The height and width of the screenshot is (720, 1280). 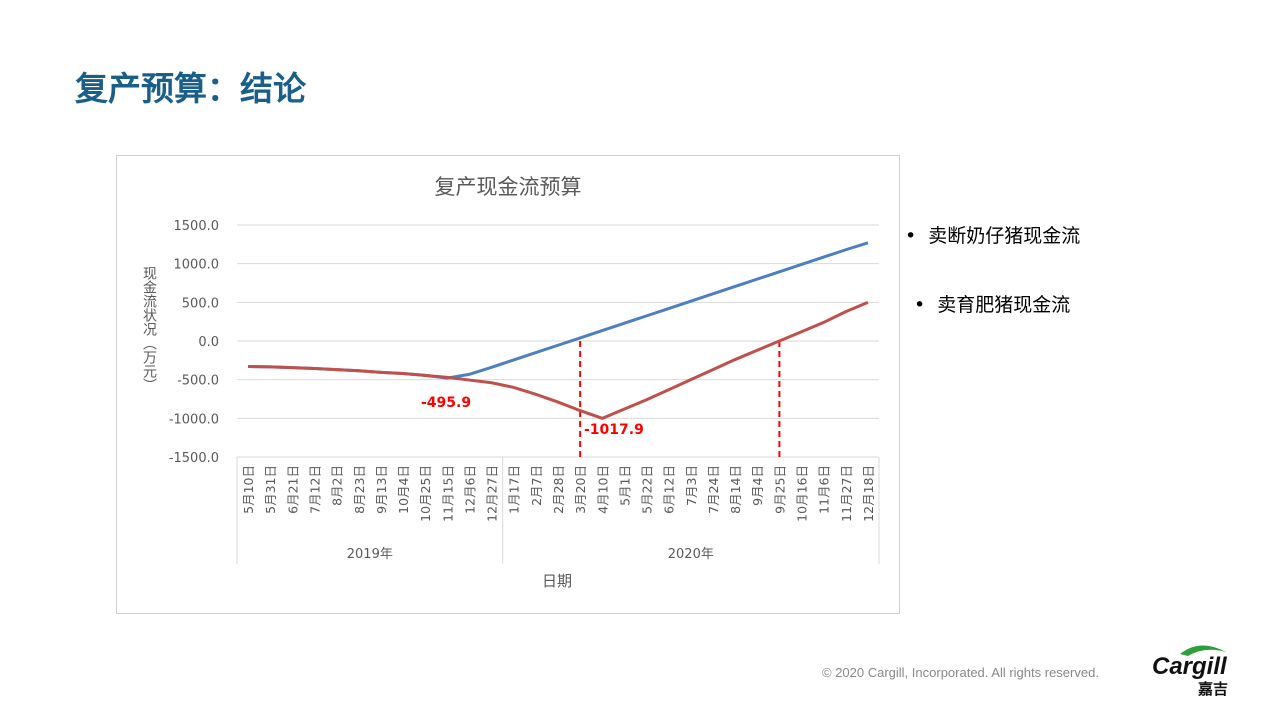 What do you see at coordinates (337, 485) in the screenshot?
I see `x-tick-label: 8月2日` at bounding box center [337, 485].